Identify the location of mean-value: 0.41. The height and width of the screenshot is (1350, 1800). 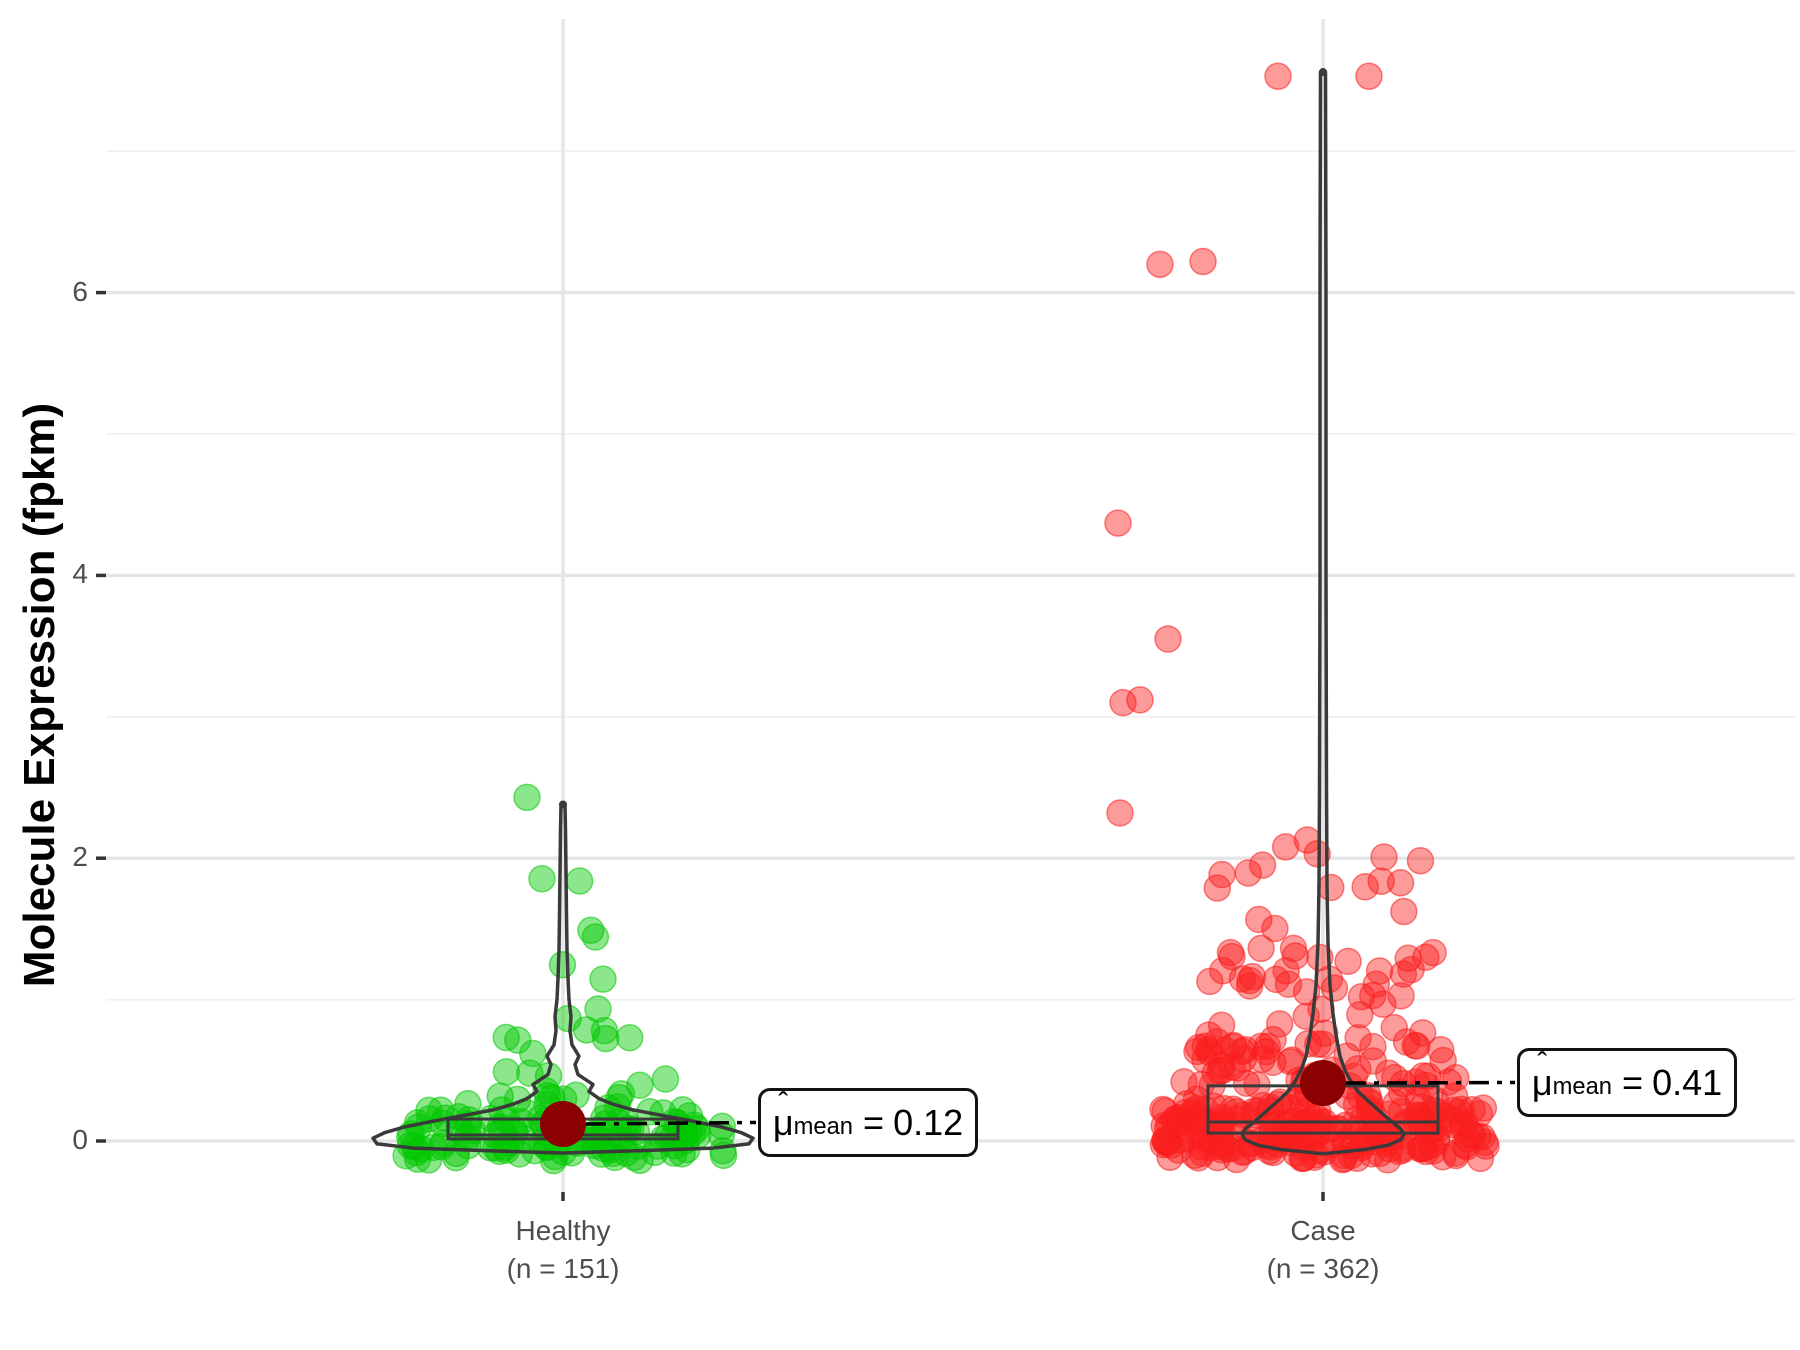
(1687, 1082).